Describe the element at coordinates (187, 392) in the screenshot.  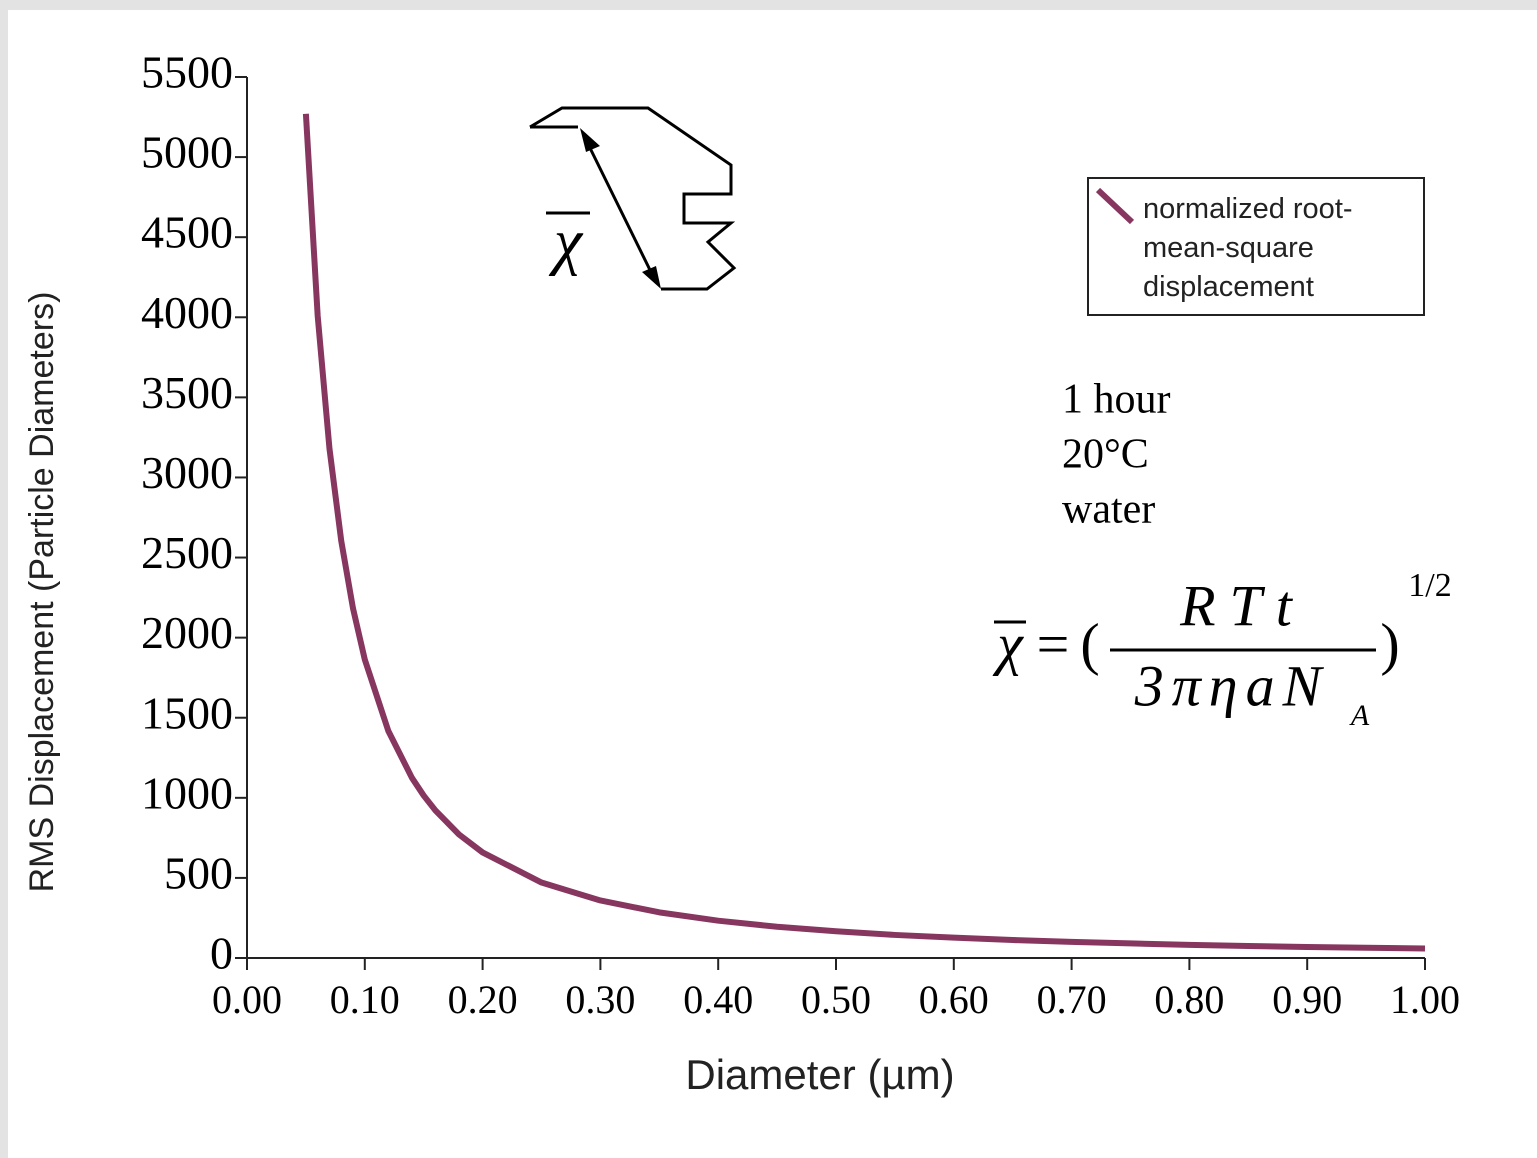
I see `y-tick-label: 3500` at that location.